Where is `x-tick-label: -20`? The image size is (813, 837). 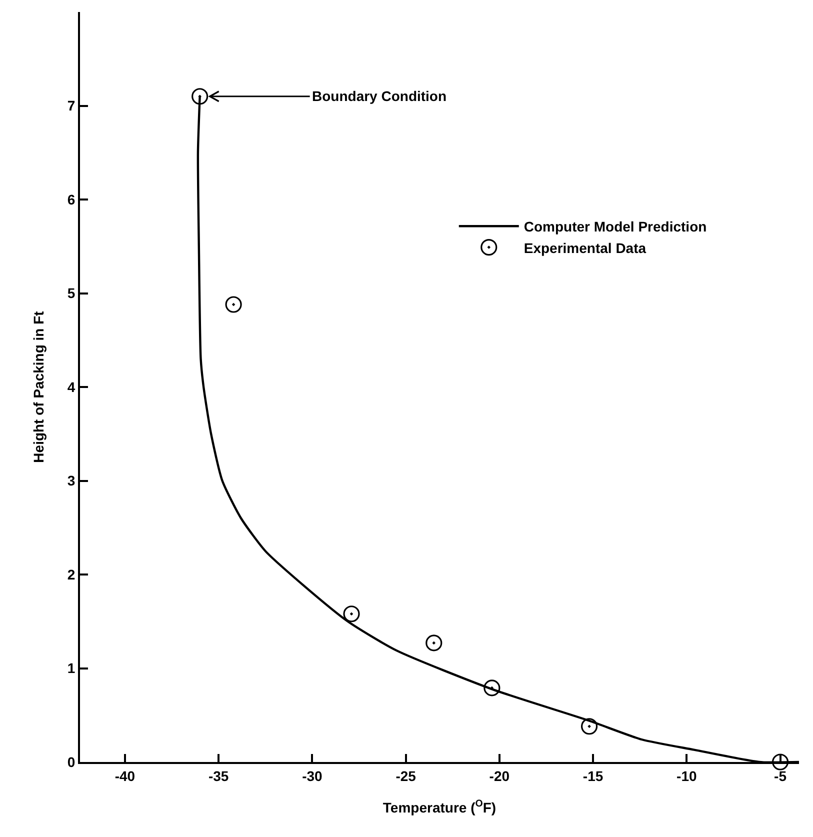 x-tick-label: -20 is located at coordinates (499, 776).